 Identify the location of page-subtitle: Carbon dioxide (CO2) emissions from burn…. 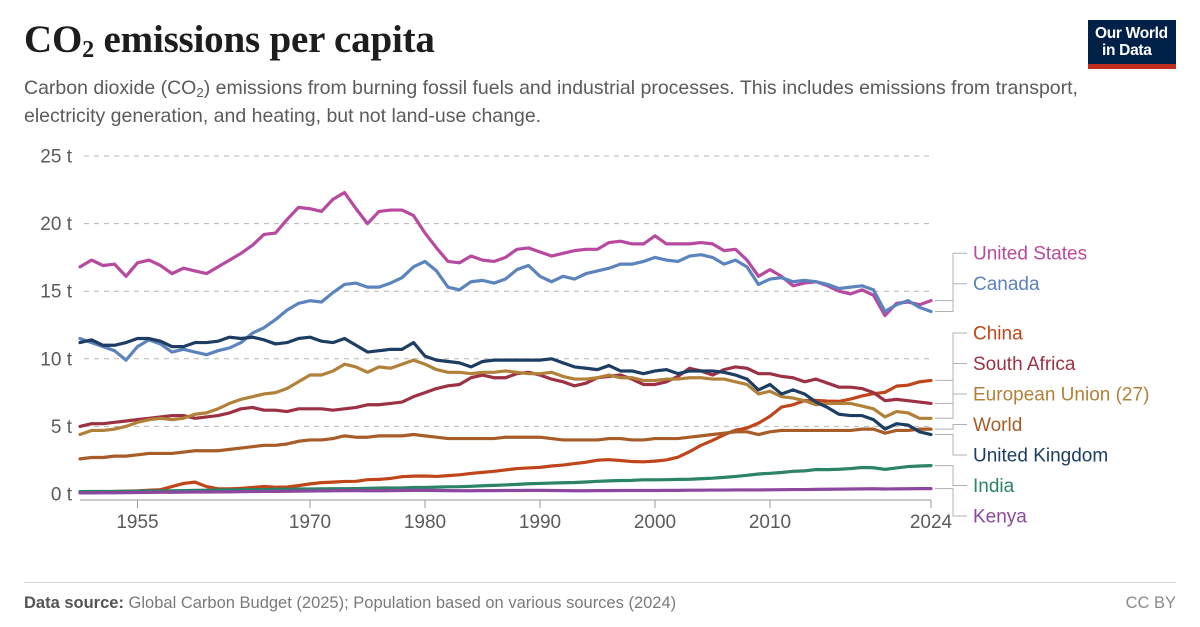
(581, 102).